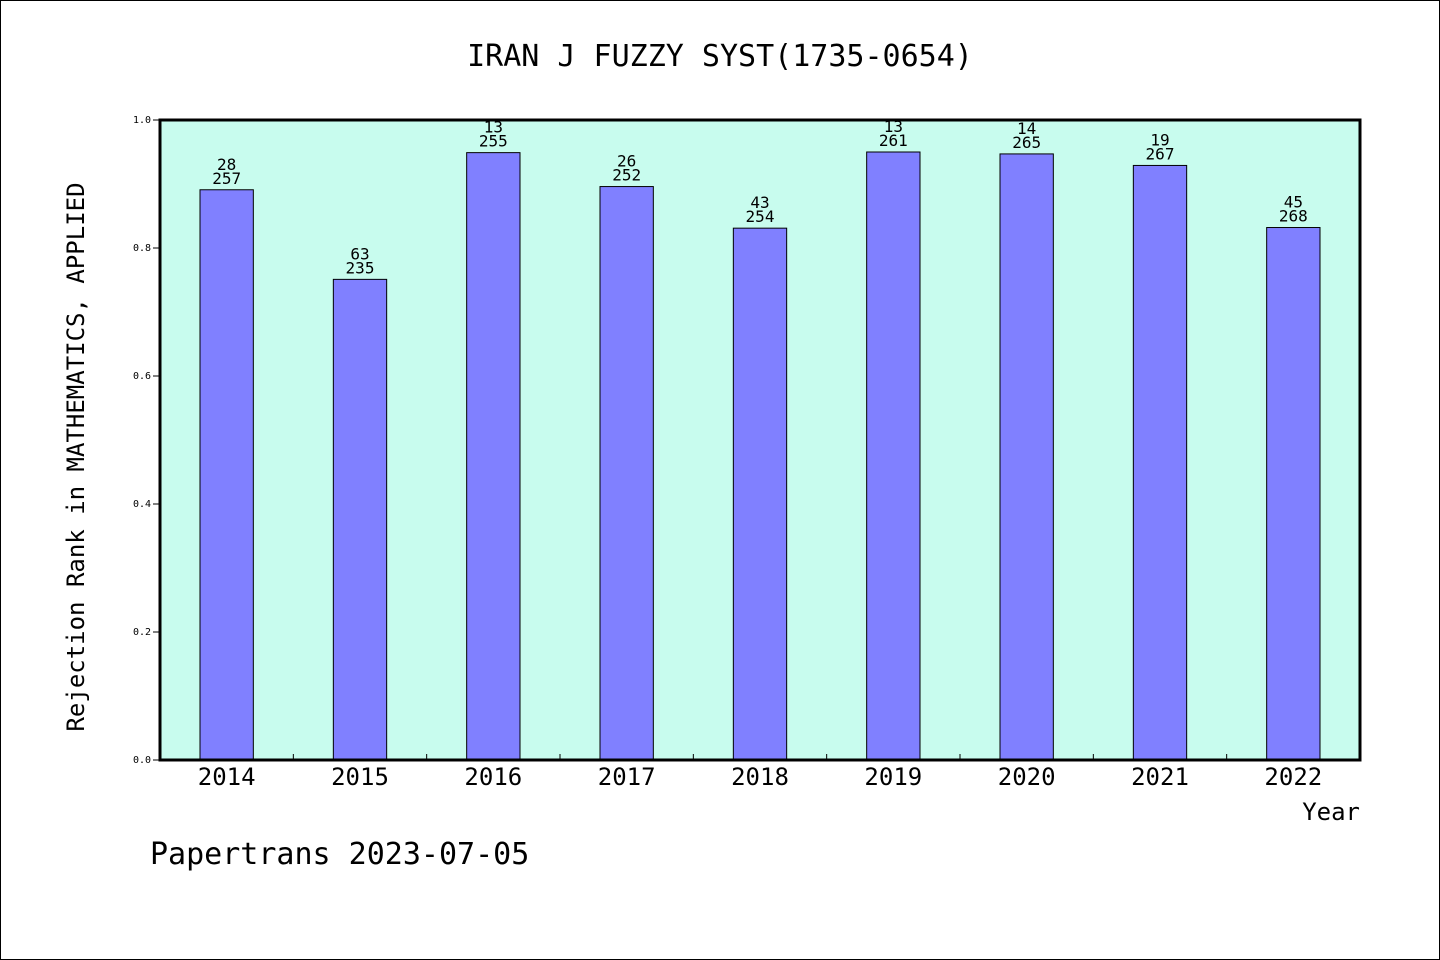 This screenshot has width=1440, height=960. I want to click on bar-2014, so click(226, 475).